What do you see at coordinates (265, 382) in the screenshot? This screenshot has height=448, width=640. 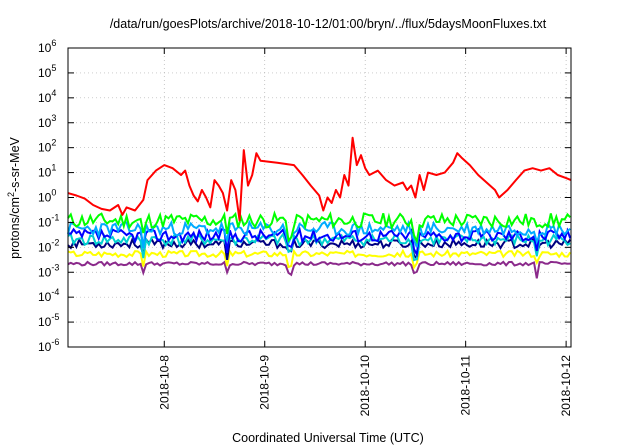 I see `x-tick-label: 2018-10-9` at bounding box center [265, 382].